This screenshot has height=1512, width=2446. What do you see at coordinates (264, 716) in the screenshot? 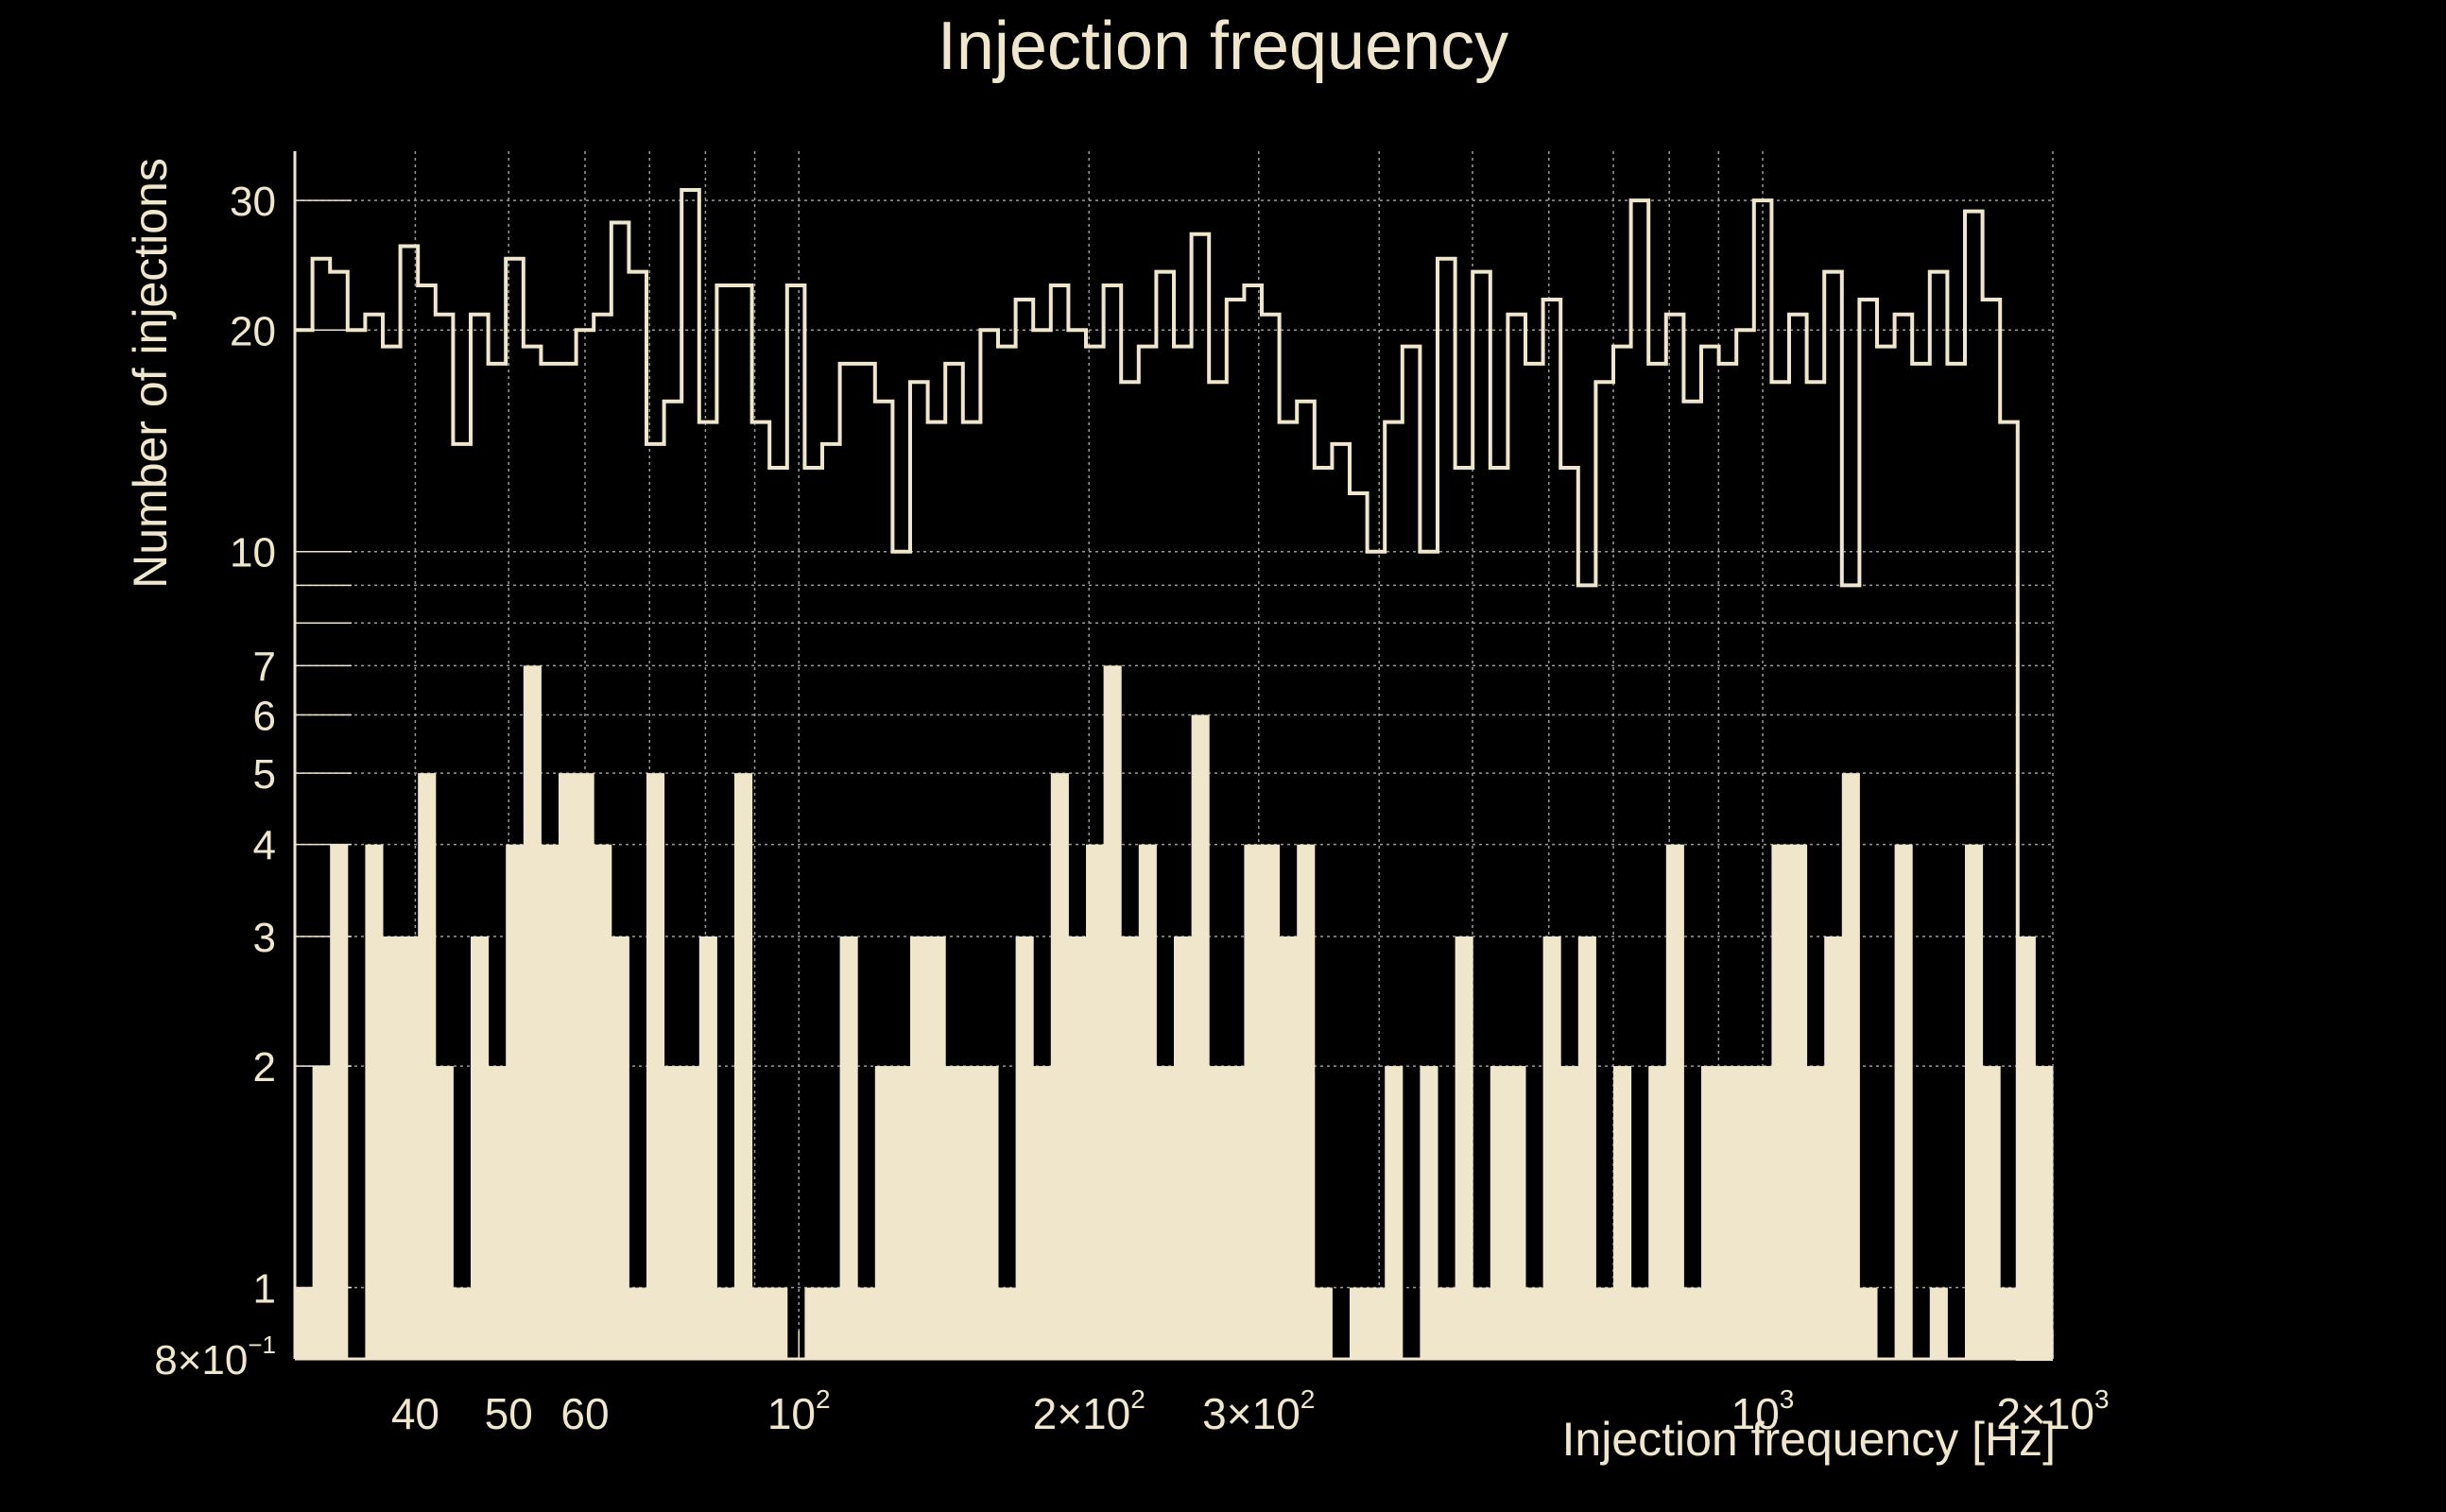
I see `tick-label: 6` at bounding box center [264, 716].